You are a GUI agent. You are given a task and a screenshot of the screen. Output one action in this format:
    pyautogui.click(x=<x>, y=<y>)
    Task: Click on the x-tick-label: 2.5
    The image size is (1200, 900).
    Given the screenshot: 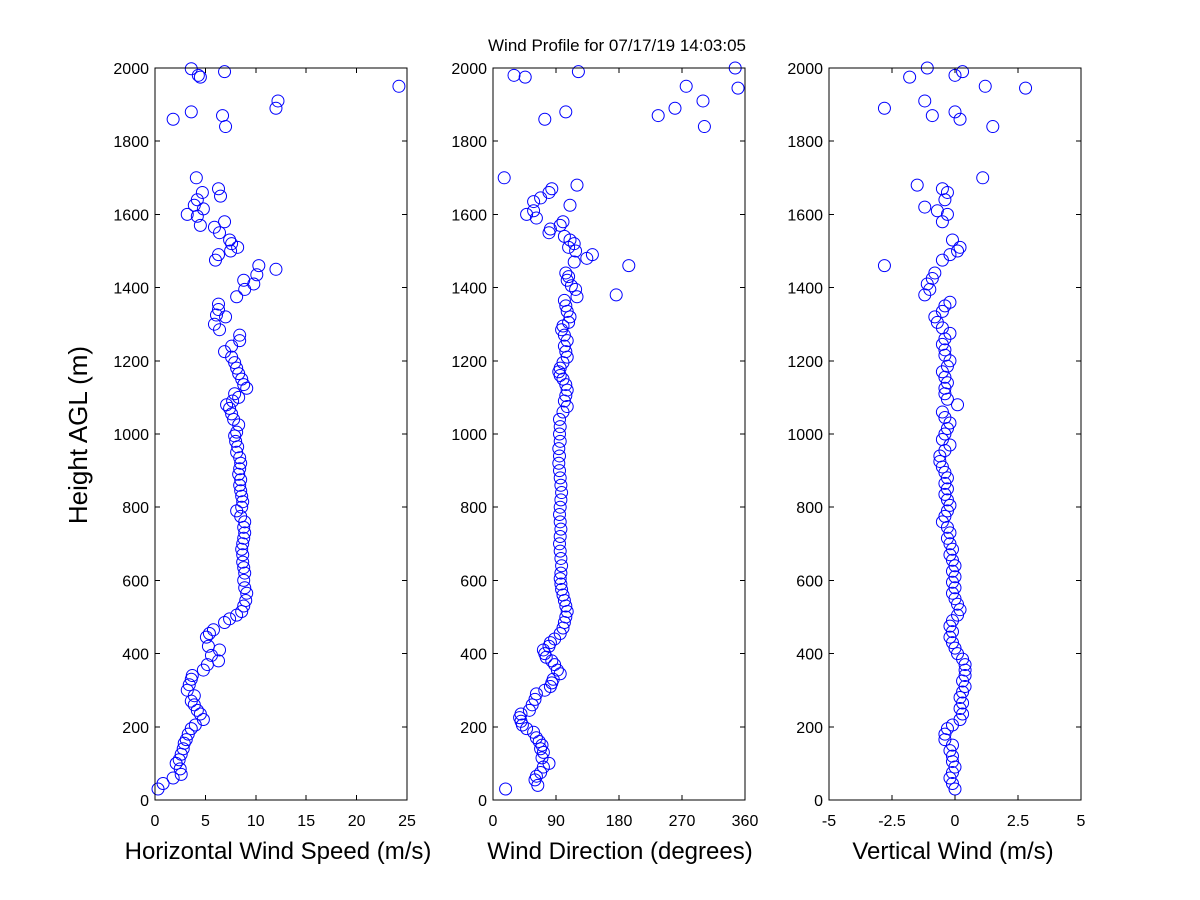 What is the action you would take?
    pyautogui.click(x=1018, y=821)
    